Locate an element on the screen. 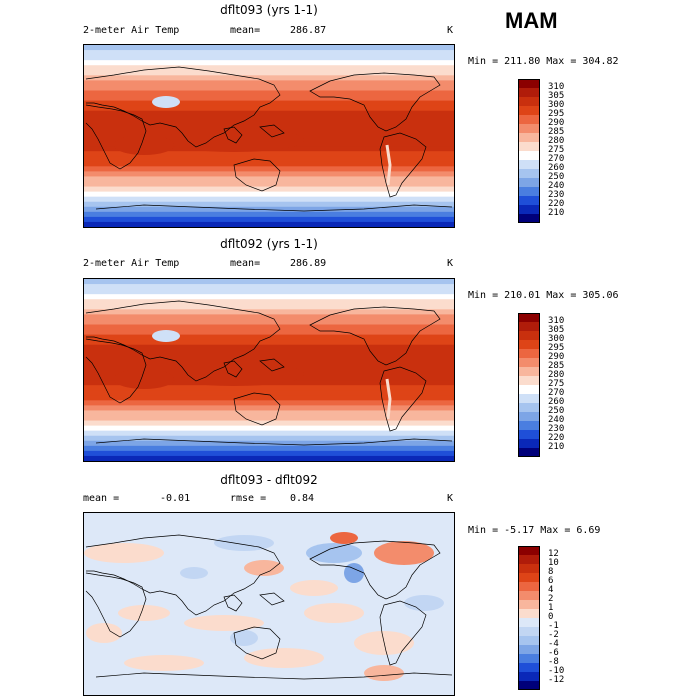  colorbar-tick-label: 270 is located at coordinates (556, 159).